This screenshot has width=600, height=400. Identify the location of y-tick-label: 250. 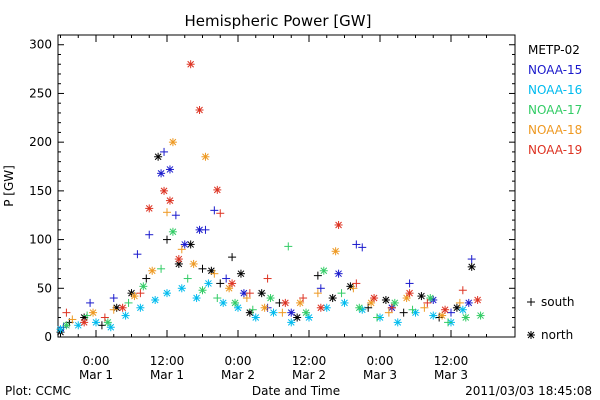
(40, 93).